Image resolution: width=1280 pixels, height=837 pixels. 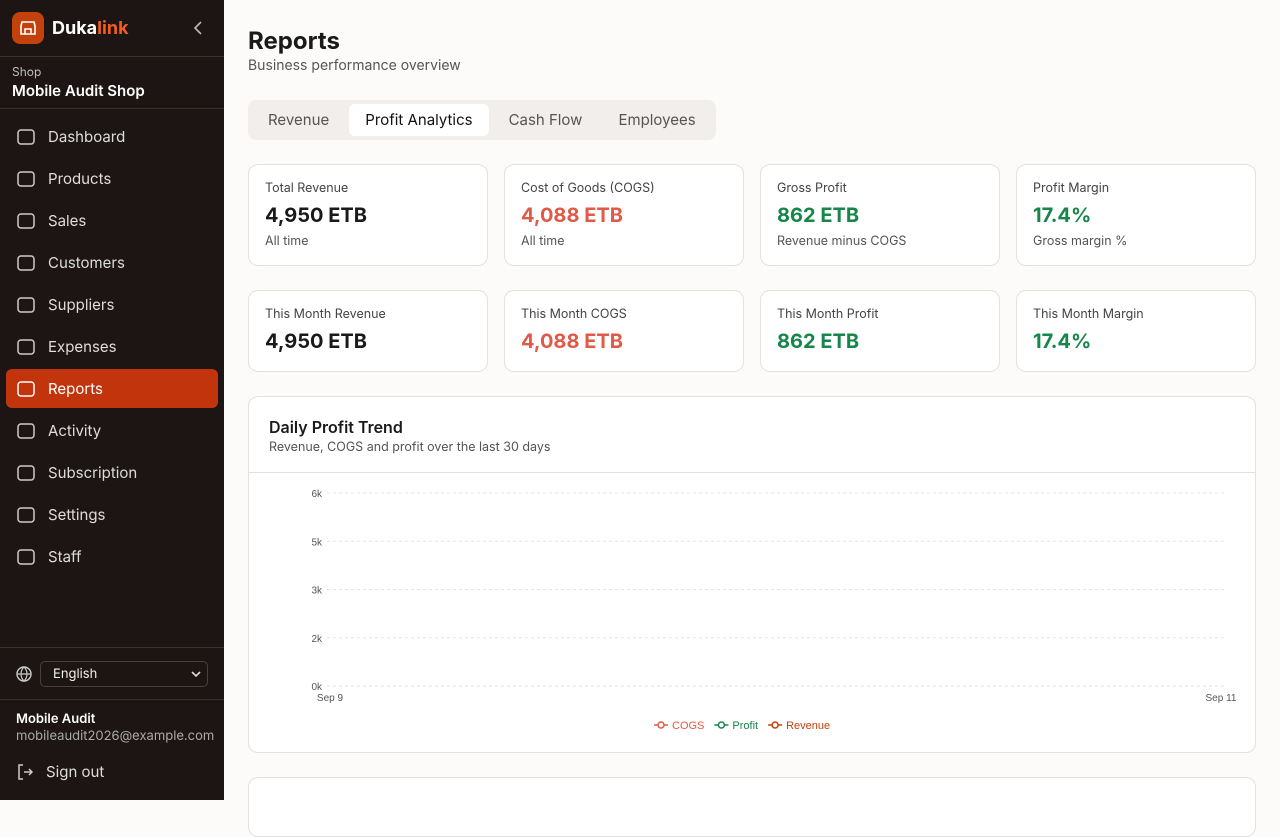 I want to click on language: English, so click(x=75, y=674).